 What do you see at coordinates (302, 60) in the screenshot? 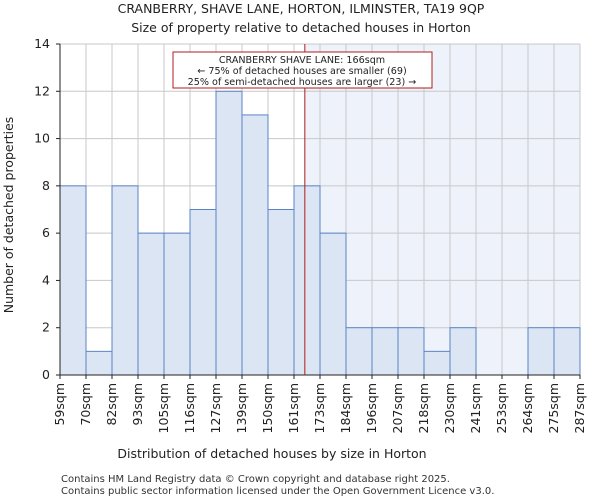
I see `annotation-line-1: CRANBERRY SHAVE LANE: 166sqm` at bounding box center [302, 60].